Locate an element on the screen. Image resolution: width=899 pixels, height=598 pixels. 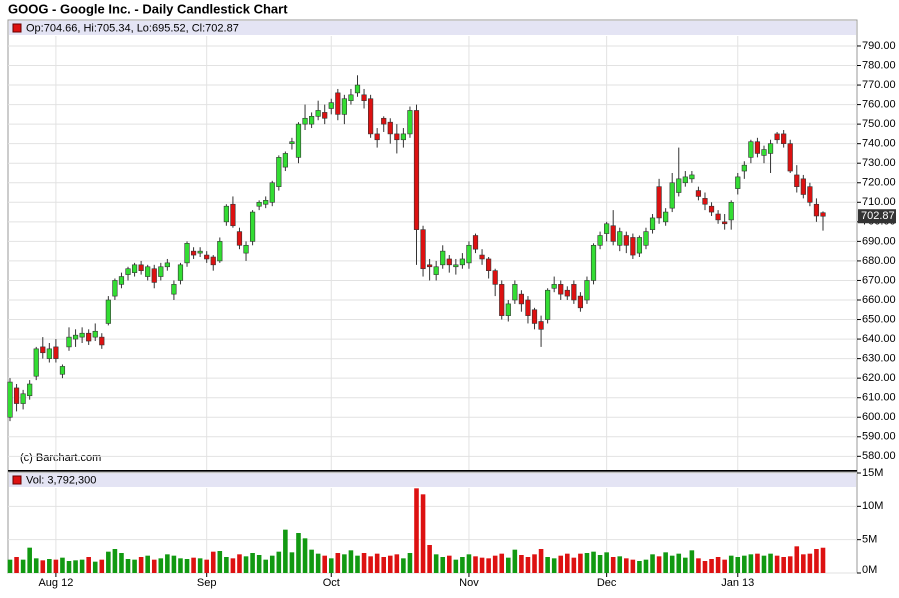
last-price-label: 702.87 is located at coordinates (878, 216).